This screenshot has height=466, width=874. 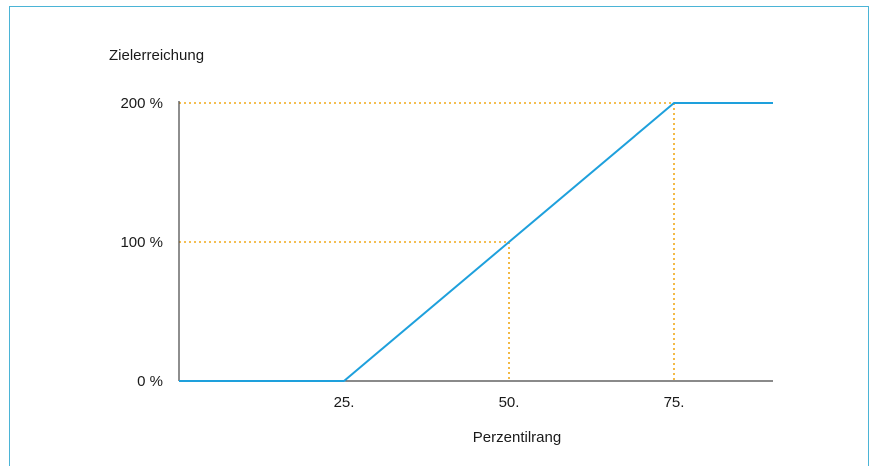 What do you see at coordinates (141, 103) in the screenshot?
I see `y-tick-label: 200 %` at bounding box center [141, 103].